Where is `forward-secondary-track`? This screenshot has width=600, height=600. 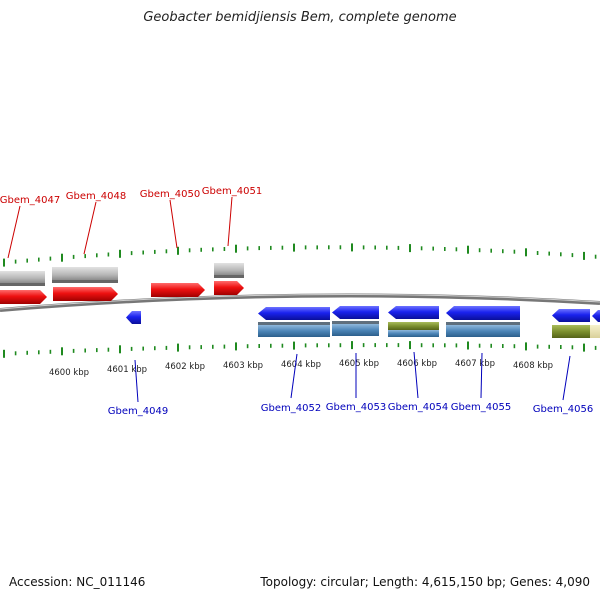
forward-secondary-track is located at coordinates (122, 274).